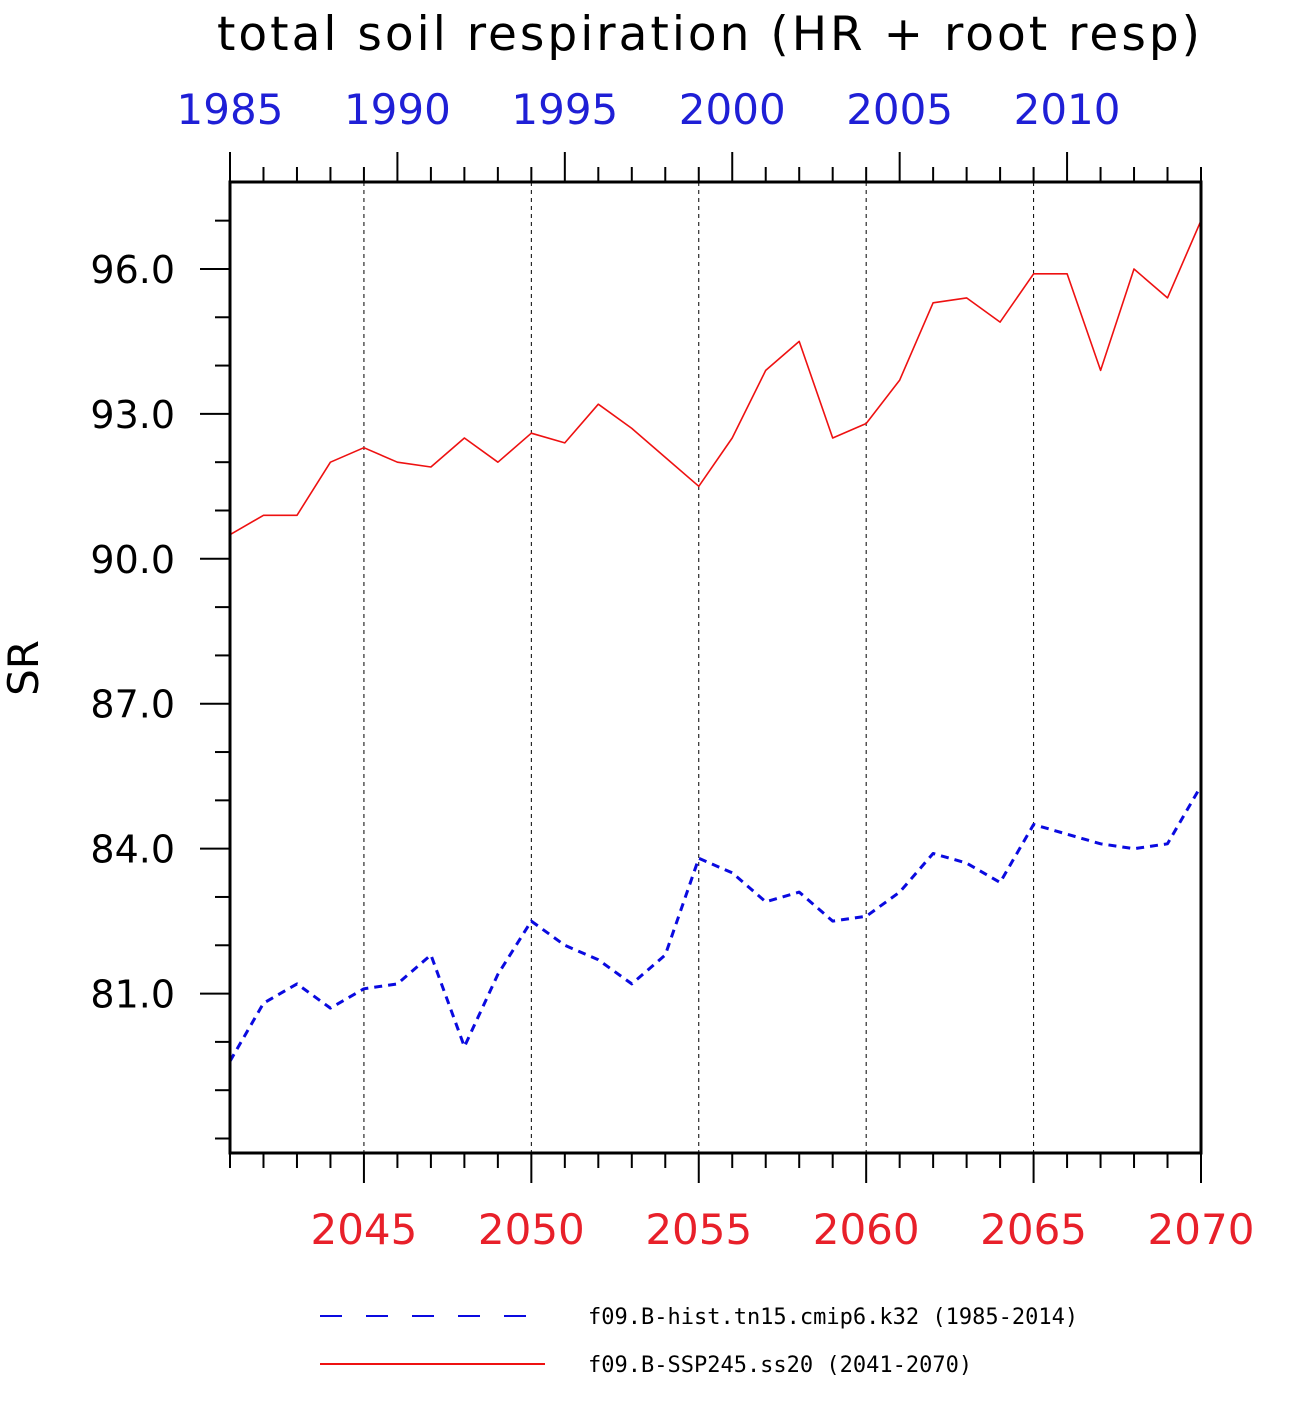 The height and width of the screenshot is (1410, 1300). Describe the element at coordinates (782, 1229) in the screenshot. I see `bottom-x-tick-labels: 2045 2050 2055 2060 2065 2070` at that location.